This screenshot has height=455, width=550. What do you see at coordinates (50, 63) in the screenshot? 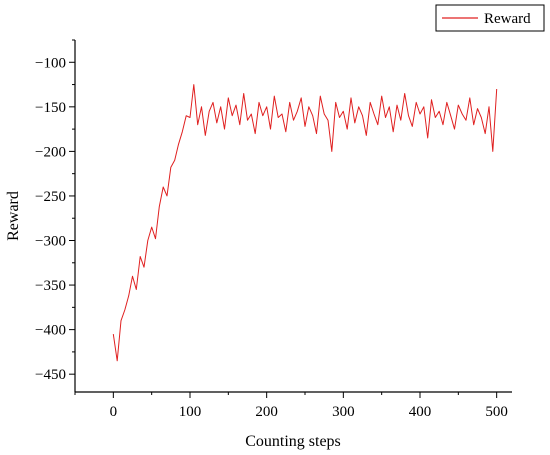
I see `y-tick-label: −100` at bounding box center [50, 63].